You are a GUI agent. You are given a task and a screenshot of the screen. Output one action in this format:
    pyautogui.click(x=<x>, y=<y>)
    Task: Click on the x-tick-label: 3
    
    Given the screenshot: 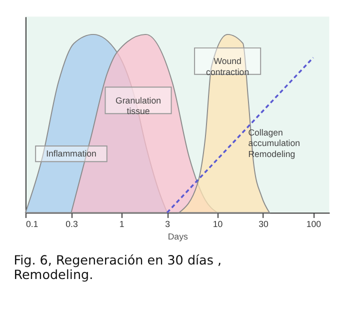 What is the action you would take?
    pyautogui.click(x=167, y=223)
    